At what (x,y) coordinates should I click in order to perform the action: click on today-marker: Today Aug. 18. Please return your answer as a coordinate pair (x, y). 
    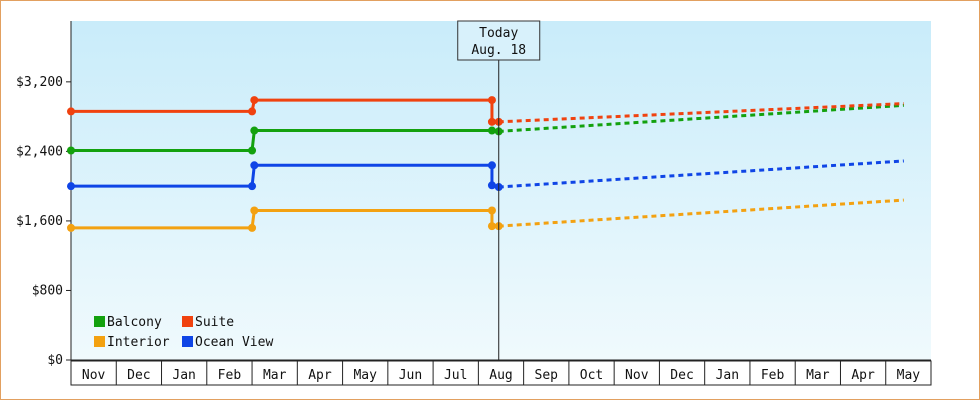
    Looking at the image, I should click on (499, 190).